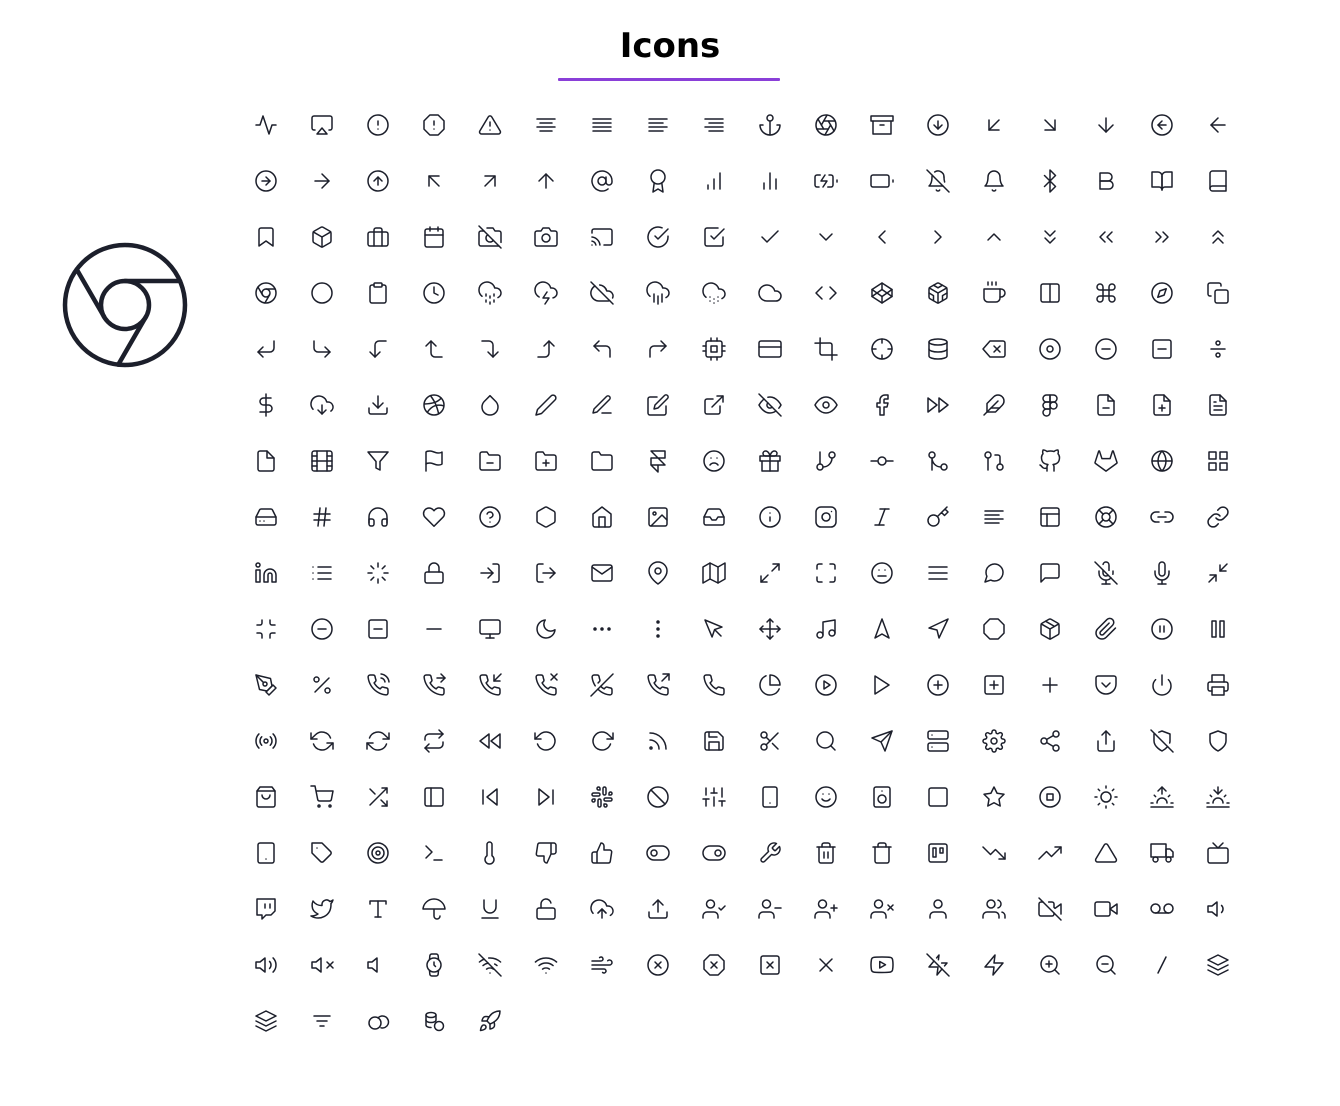 The height and width of the screenshot is (1106, 1340). I want to click on instagram-icon, so click(826, 517).